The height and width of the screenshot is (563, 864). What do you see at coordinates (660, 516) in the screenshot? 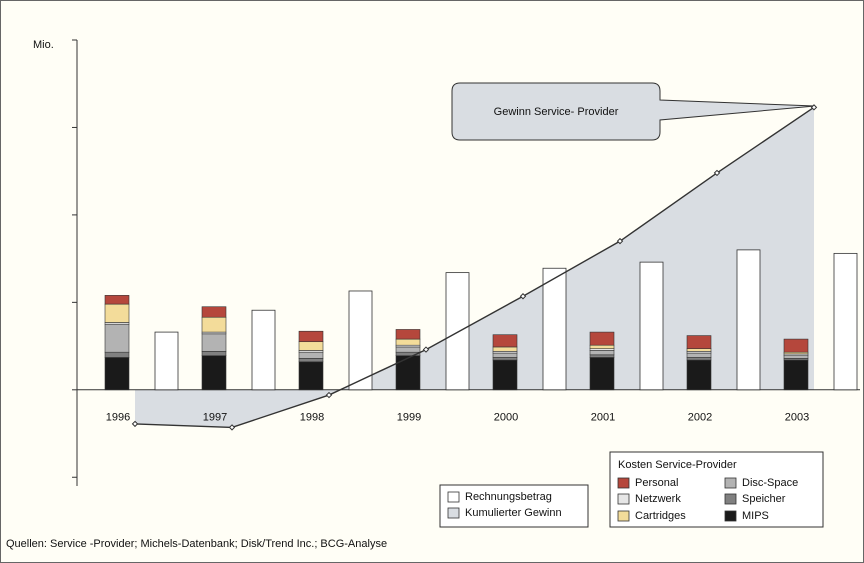
I see `legend-label: Cartridges` at bounding box center [660, 516].